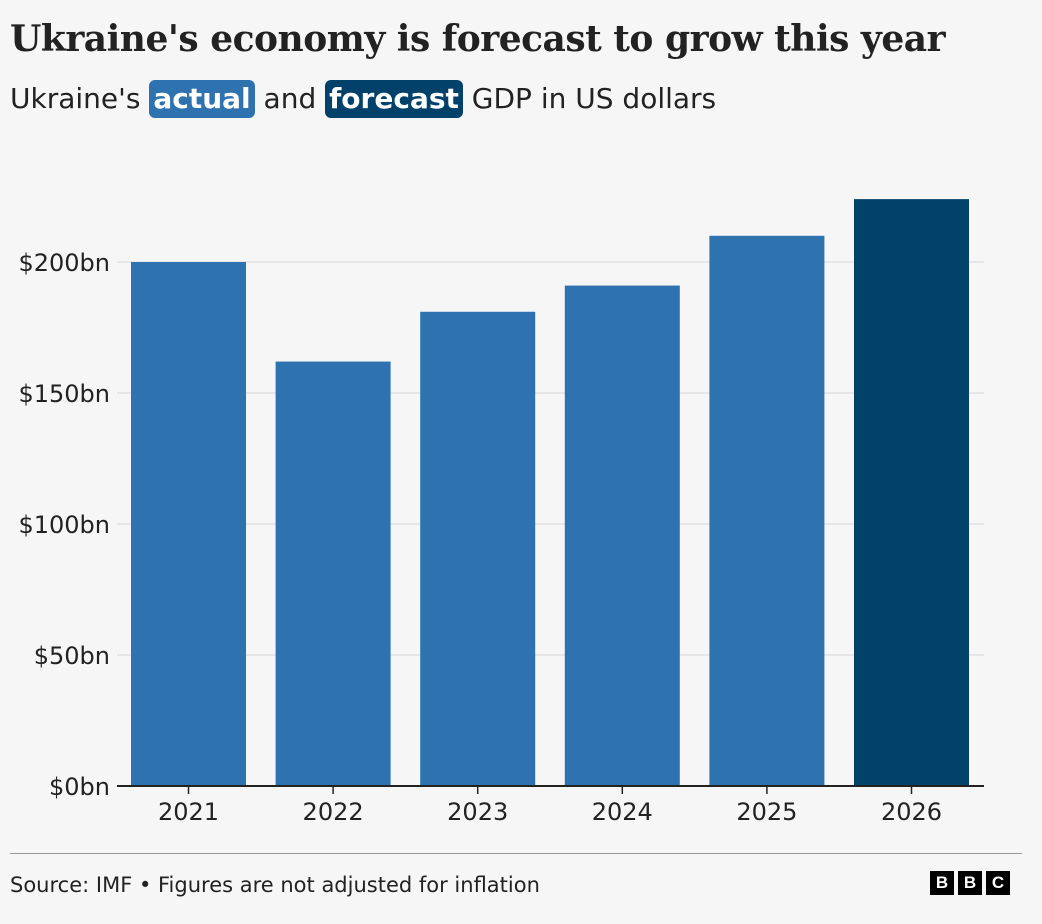  I want to click on y-tick-label: $150bn, so click(64, 394).